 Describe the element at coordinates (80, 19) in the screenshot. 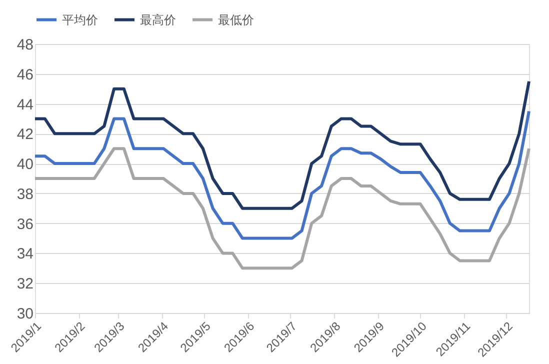

I see `legend-label: 平均价` at that location.